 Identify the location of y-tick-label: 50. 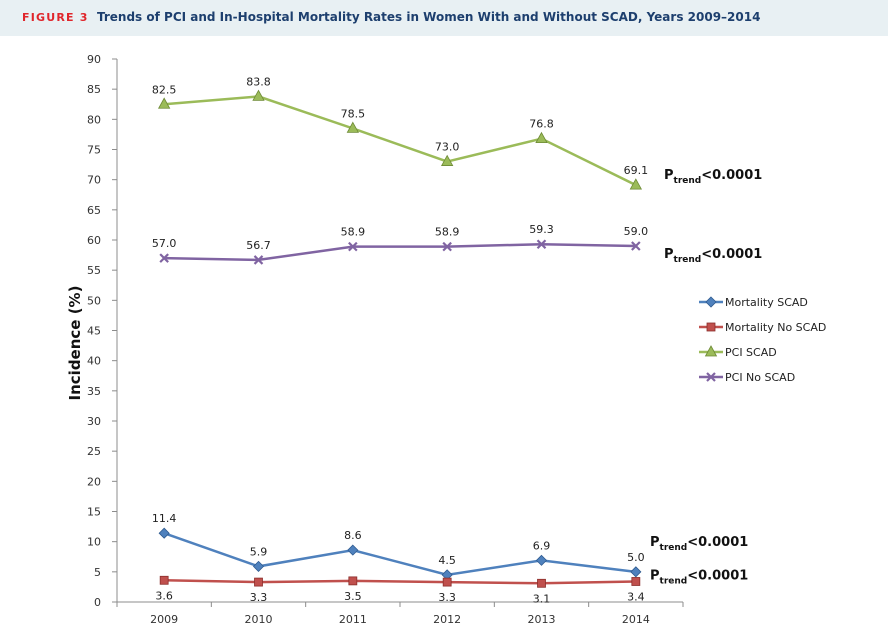
(94, 300).